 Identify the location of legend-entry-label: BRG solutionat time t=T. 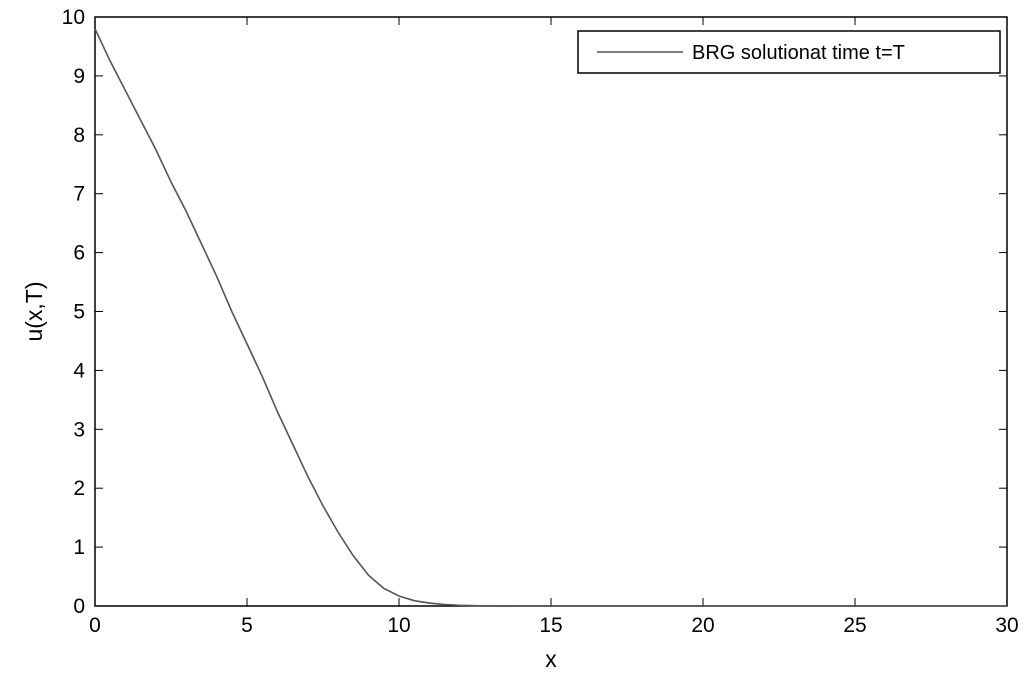
(798, 53).